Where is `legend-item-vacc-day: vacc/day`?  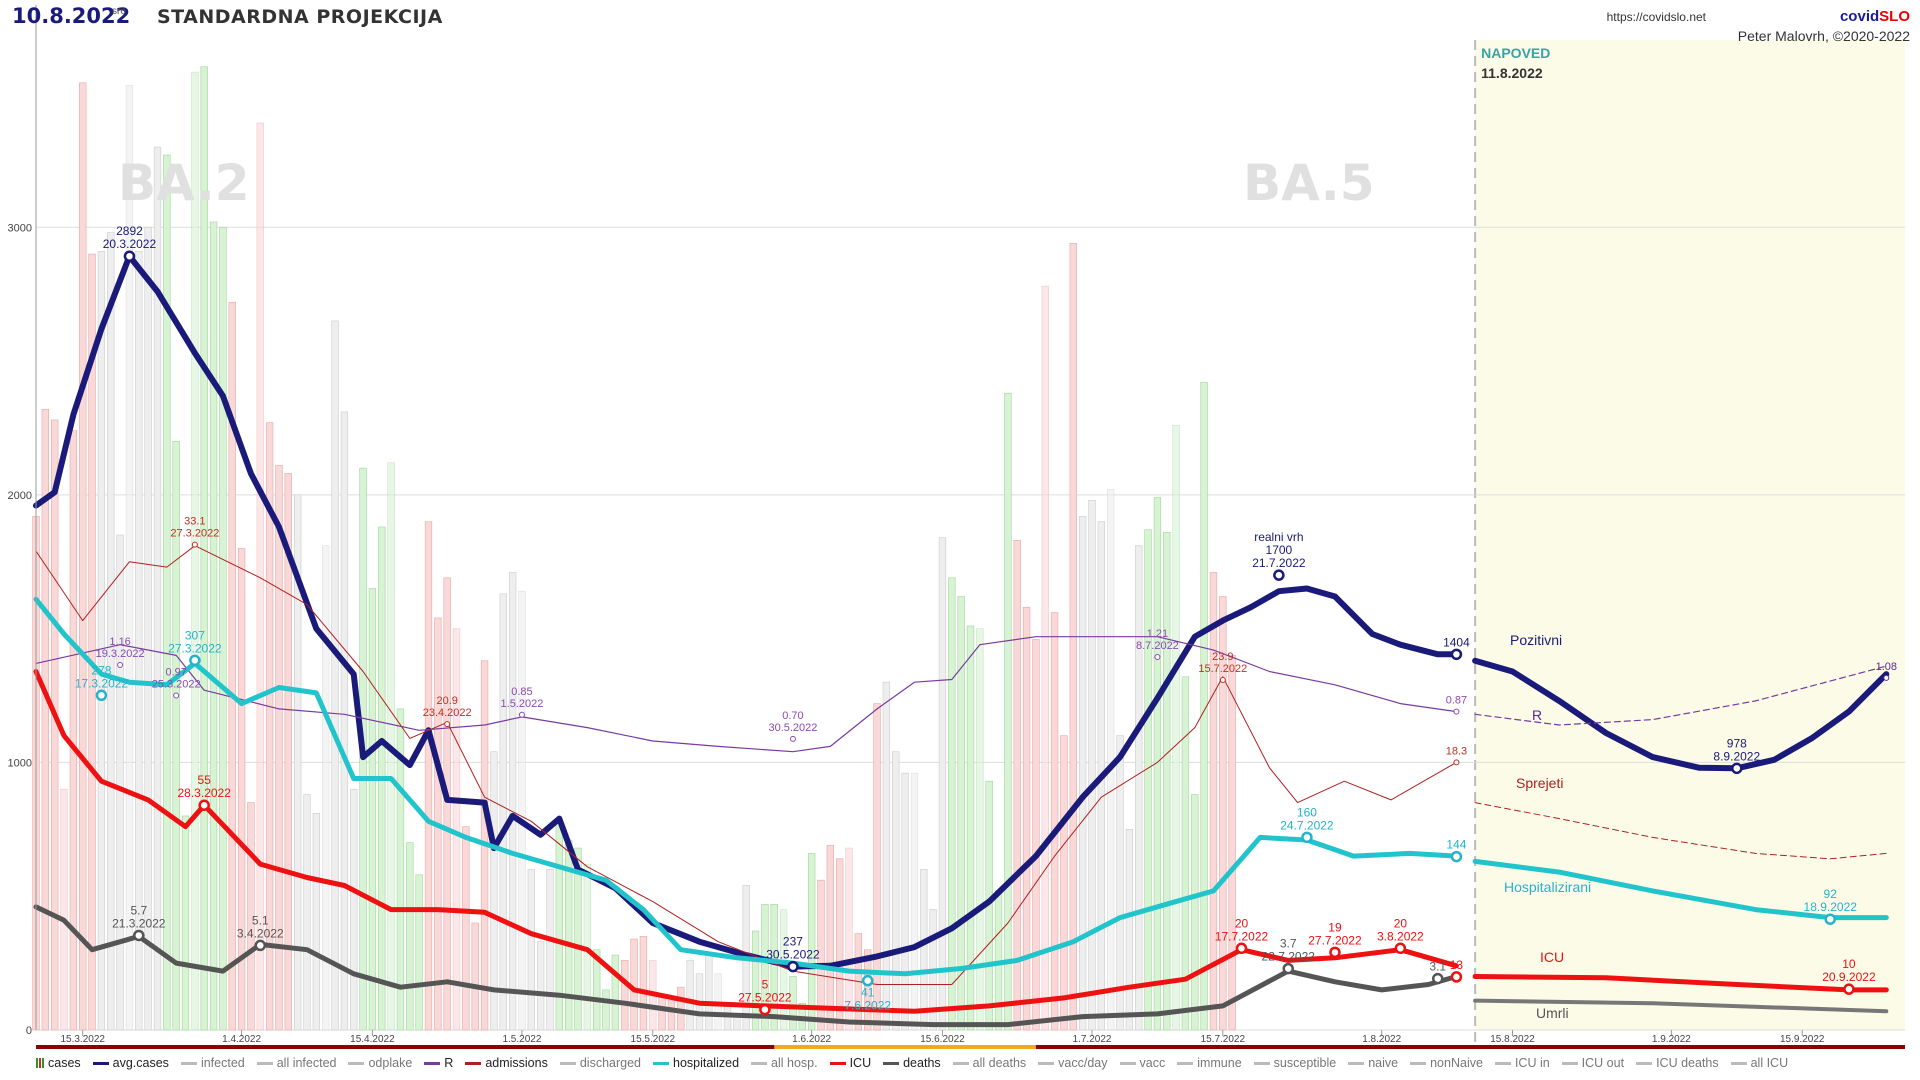 legend-item-vacc-day: vacc/day is located at coordinates (1073, 1063).